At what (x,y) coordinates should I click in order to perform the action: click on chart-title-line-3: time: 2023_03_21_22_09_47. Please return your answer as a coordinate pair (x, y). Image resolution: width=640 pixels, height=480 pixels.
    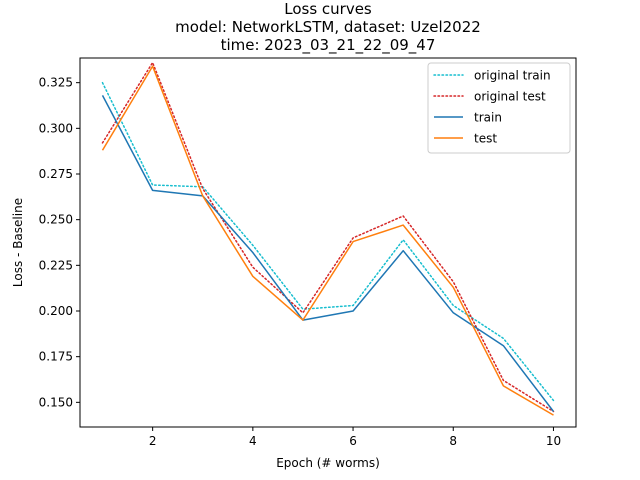
    Looking at the image, I should click on (328, 45).